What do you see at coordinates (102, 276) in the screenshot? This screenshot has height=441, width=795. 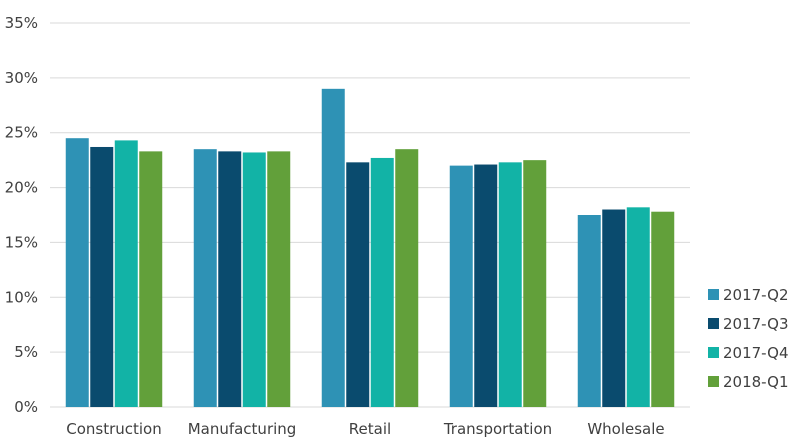 I see `bar-2017-q3-construction` at bounding box center [102, 276].